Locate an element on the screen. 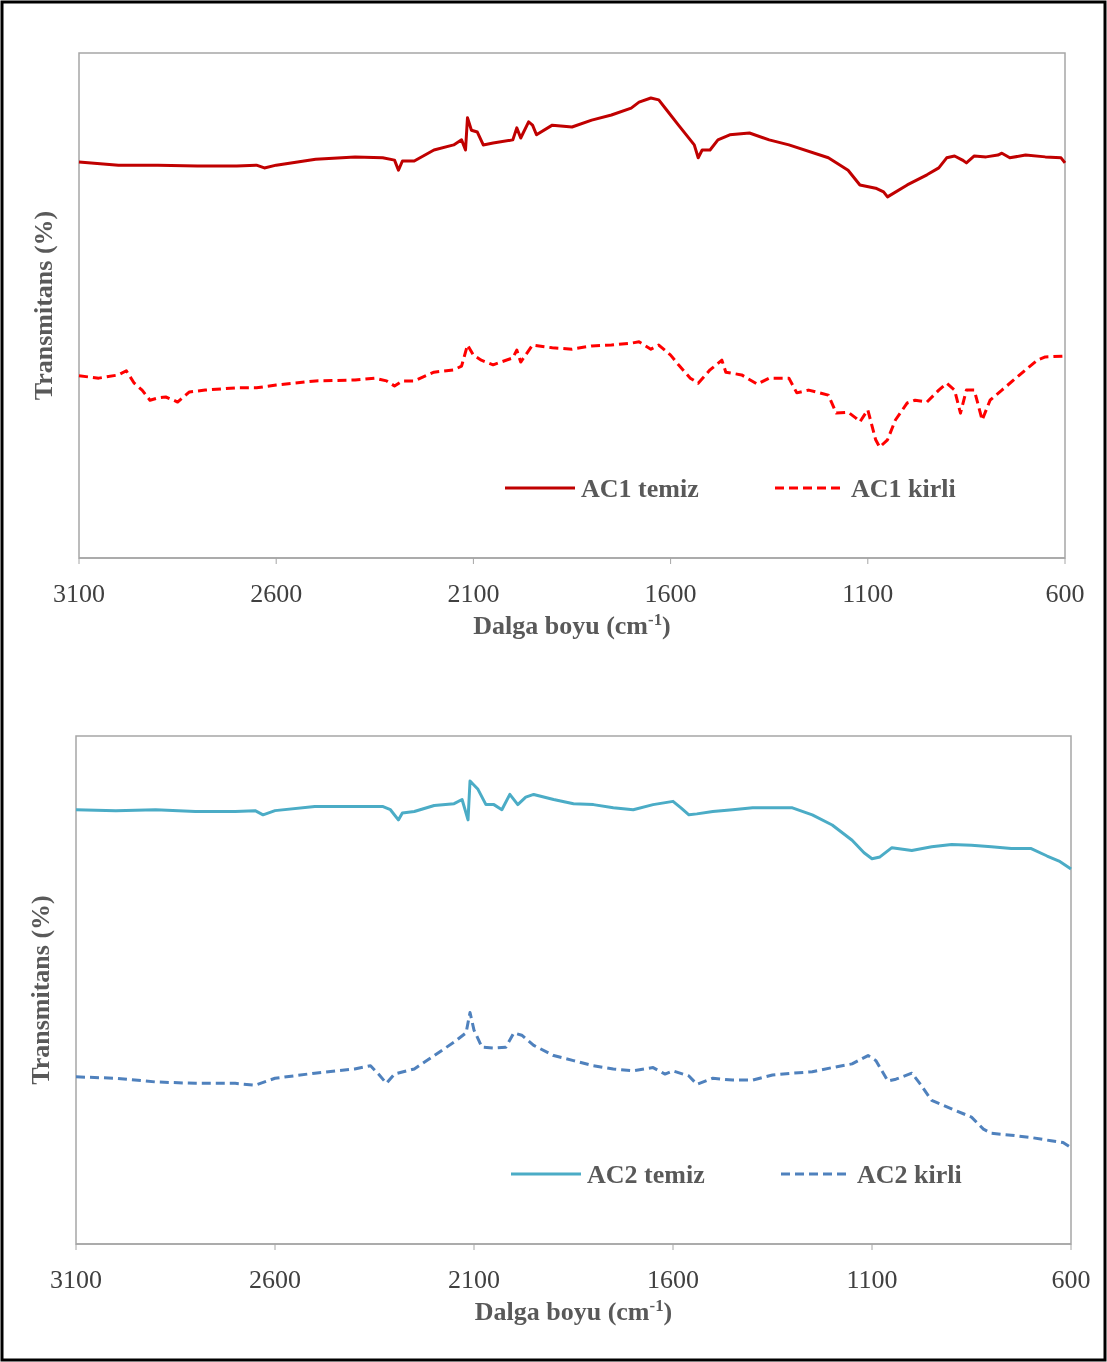 The image size is (1107, 1362). legend-label: AC1 kirli is located at coordinates (903, 488).